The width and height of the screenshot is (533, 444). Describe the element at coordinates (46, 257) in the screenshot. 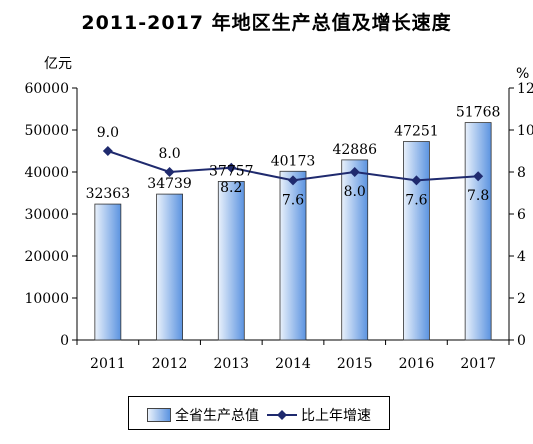

I see `y-left-tick-label: 20000` at that location.